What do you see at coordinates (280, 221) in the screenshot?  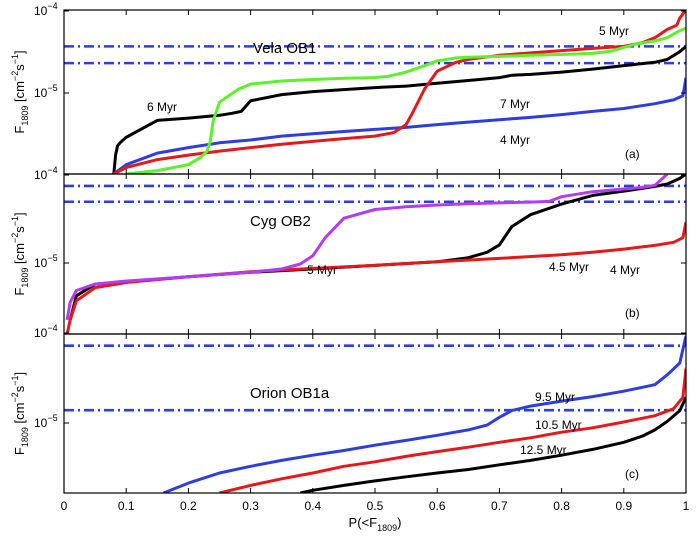 I see `panel-title: Cyg OB2` at bounding box center [280, 221].